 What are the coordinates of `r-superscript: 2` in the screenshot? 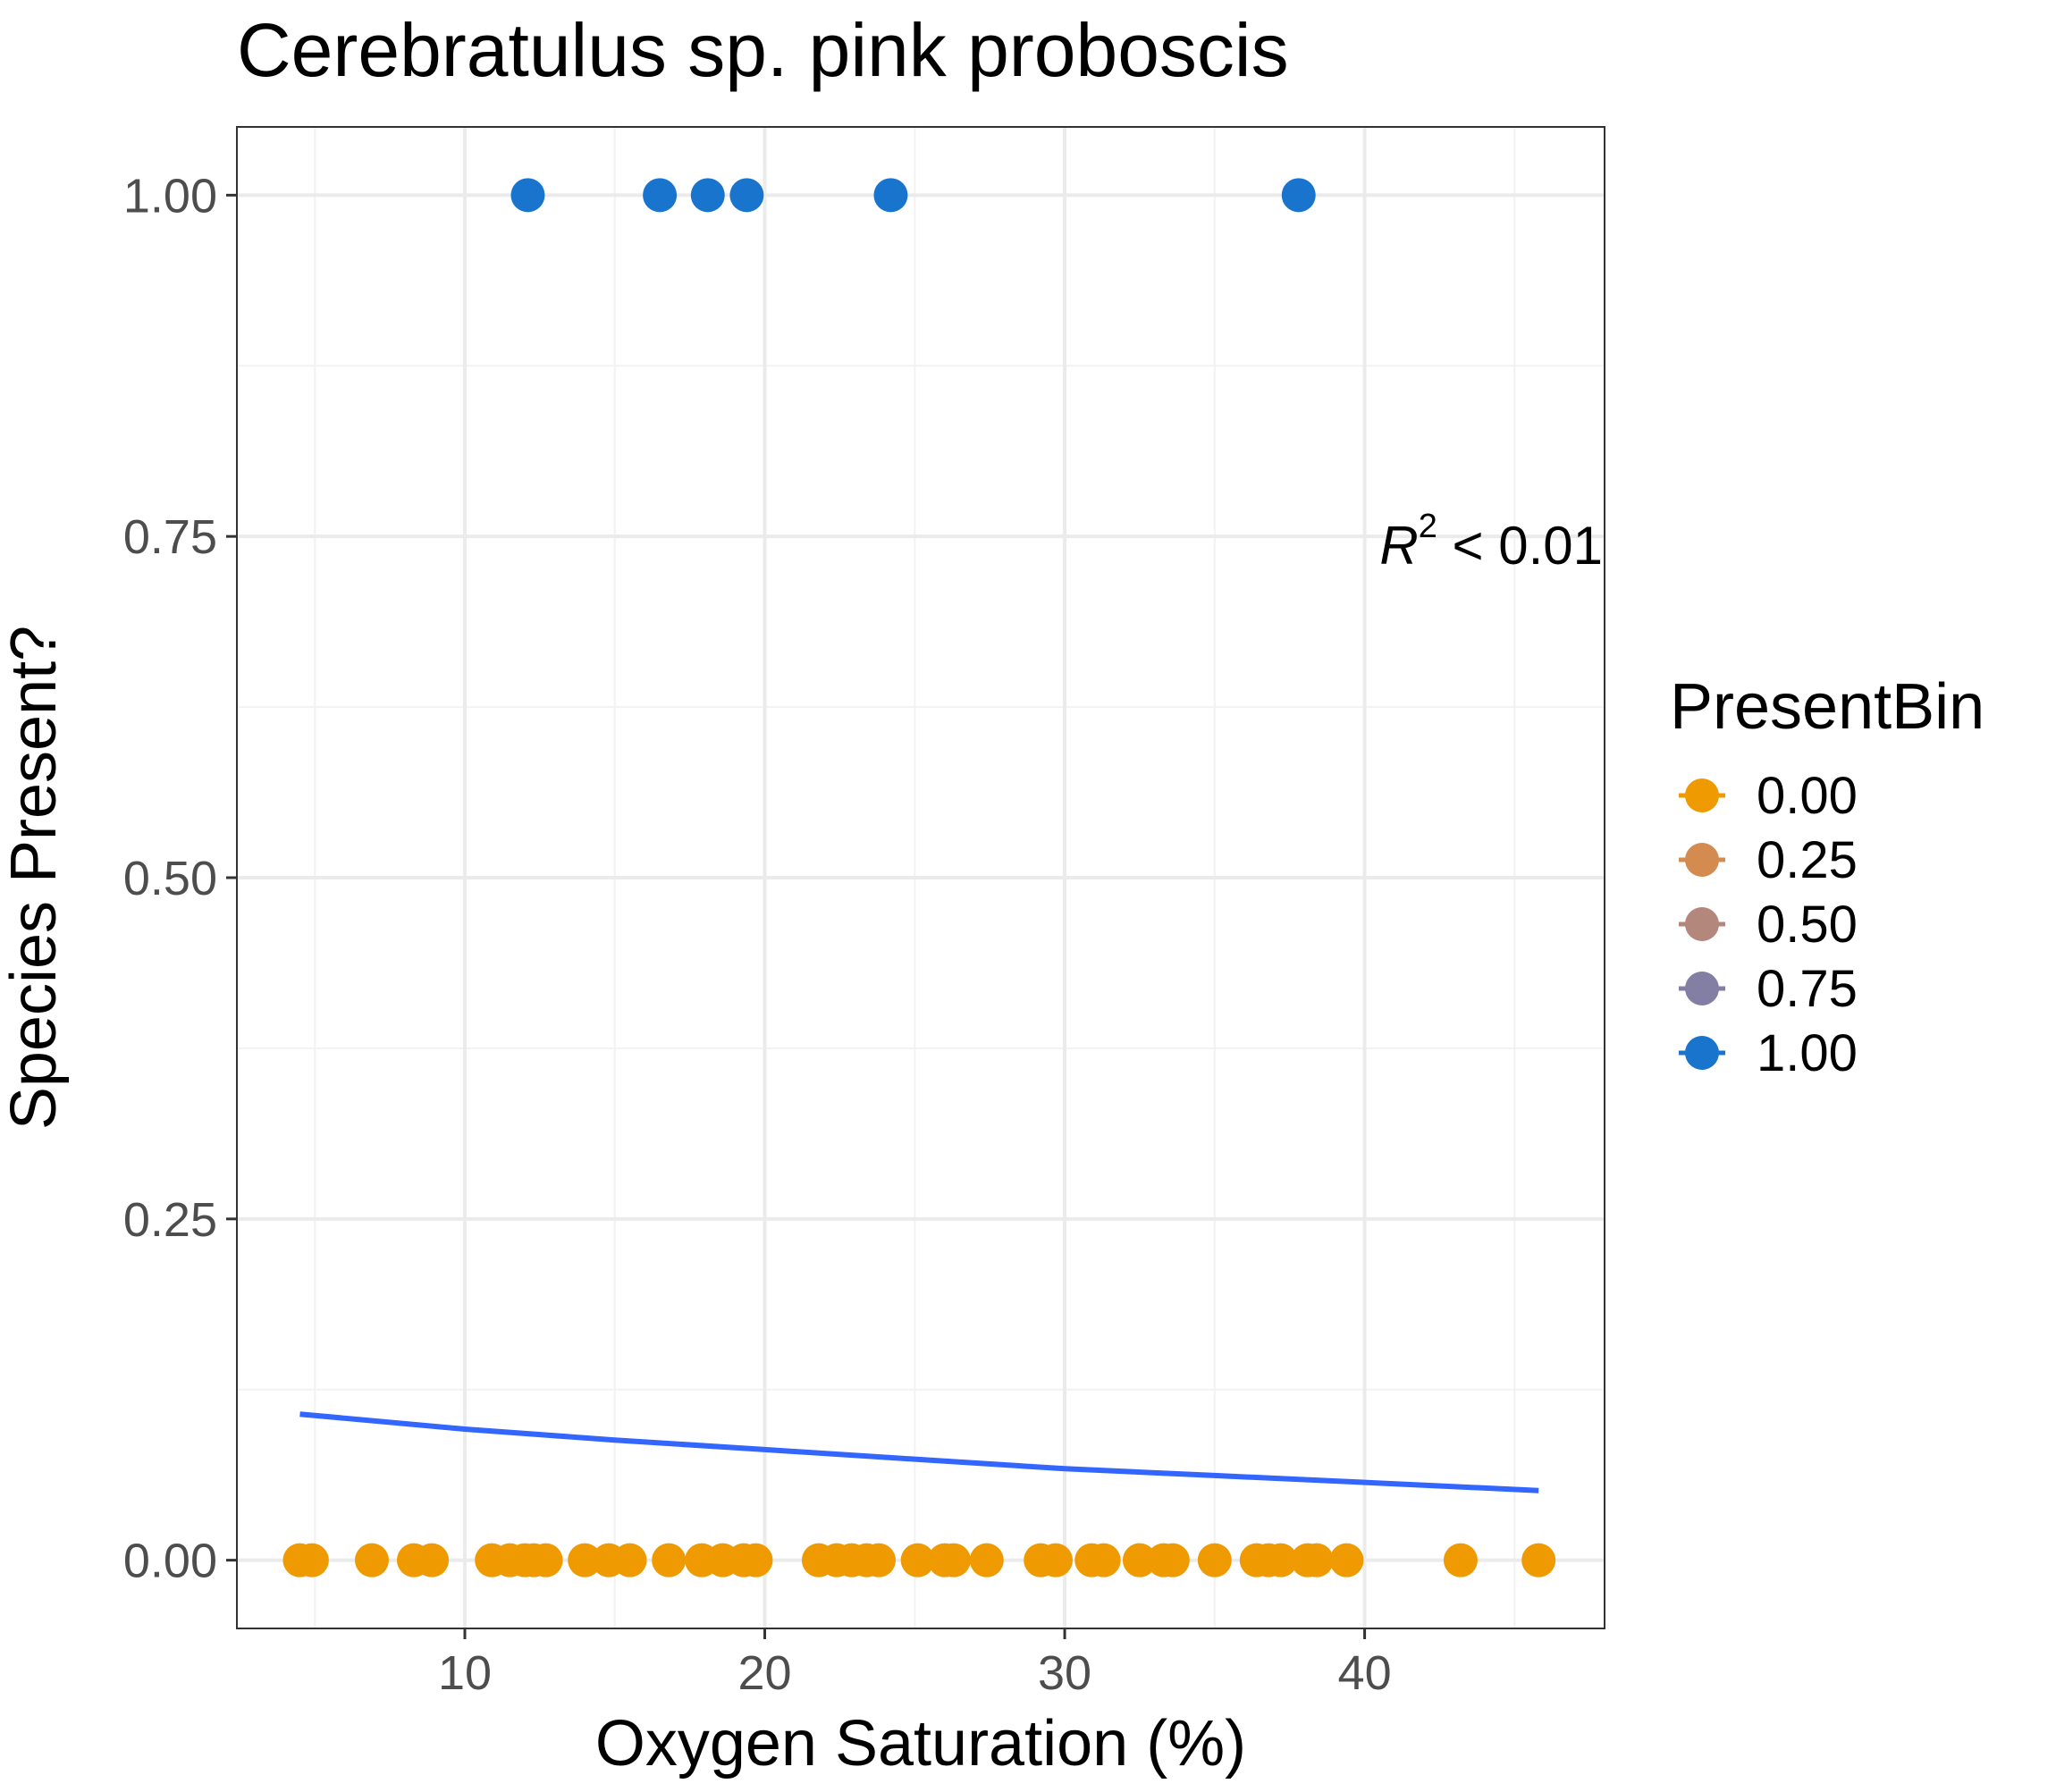 It's located at (1428, 526).